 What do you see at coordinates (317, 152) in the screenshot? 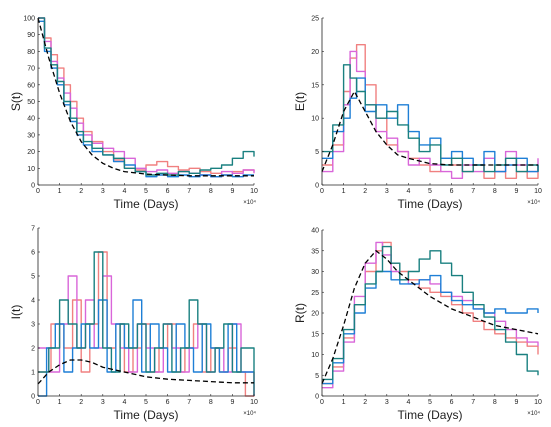
I see `e-y-tick-label: 5` at bounding box center [317, 152].